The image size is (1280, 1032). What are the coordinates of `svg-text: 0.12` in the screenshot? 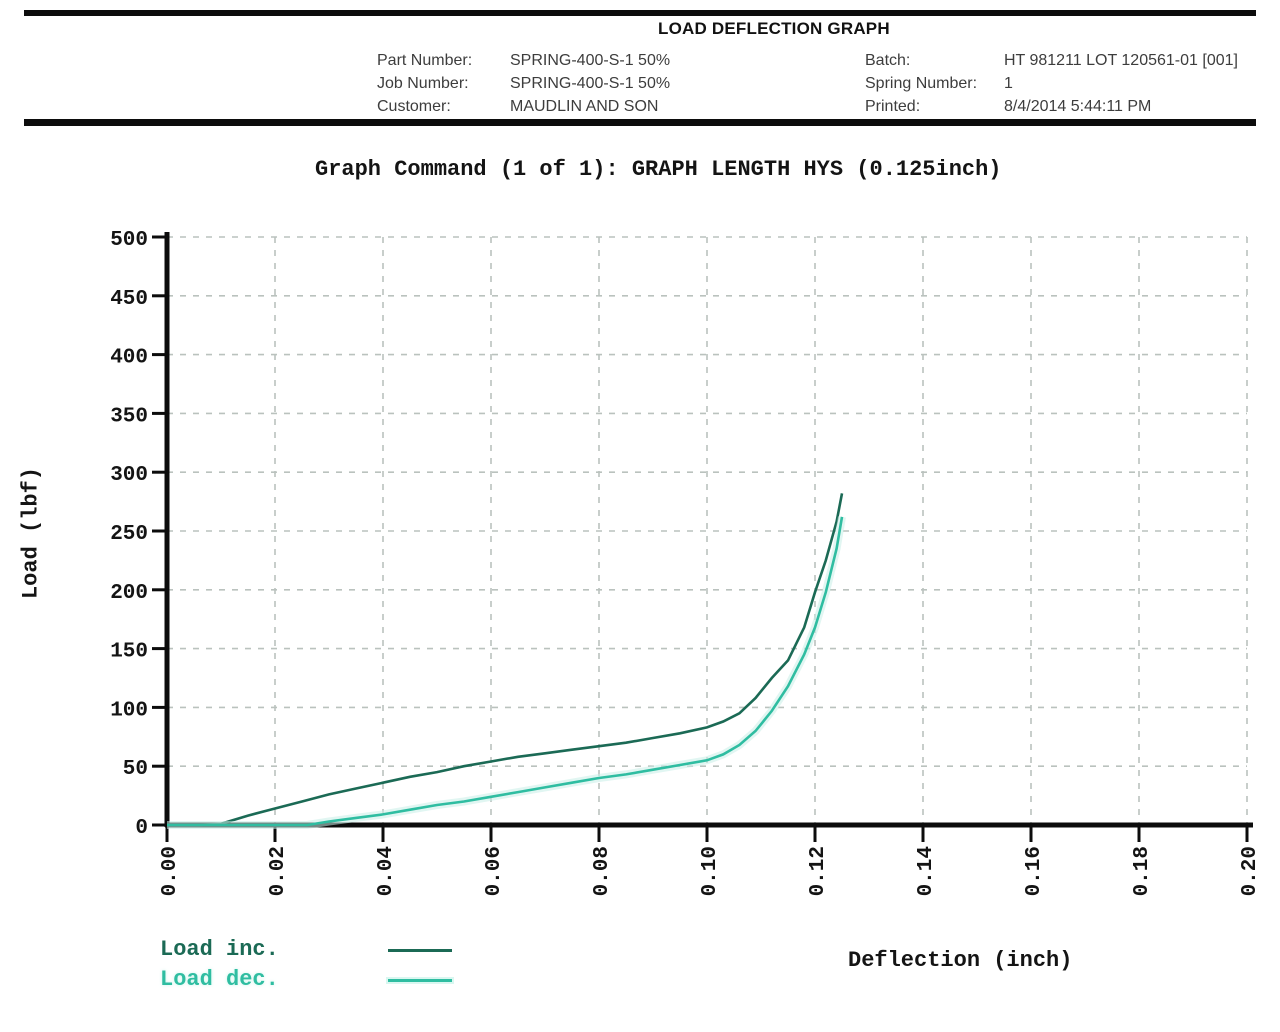 It's located at (818, 871).